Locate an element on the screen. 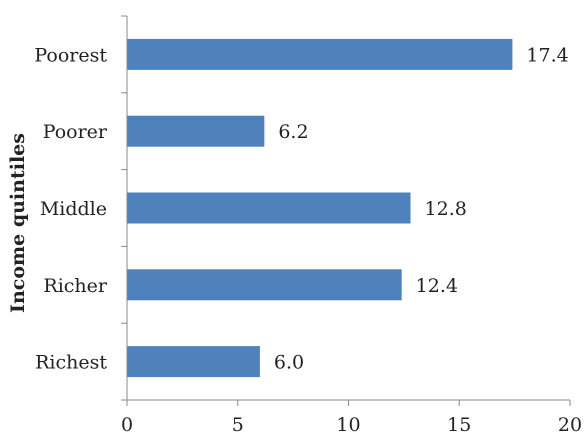 Image resolution: width=584 pixels, height=436 pixels. x-tick-label: 0 is located at coordinates (127, 425).